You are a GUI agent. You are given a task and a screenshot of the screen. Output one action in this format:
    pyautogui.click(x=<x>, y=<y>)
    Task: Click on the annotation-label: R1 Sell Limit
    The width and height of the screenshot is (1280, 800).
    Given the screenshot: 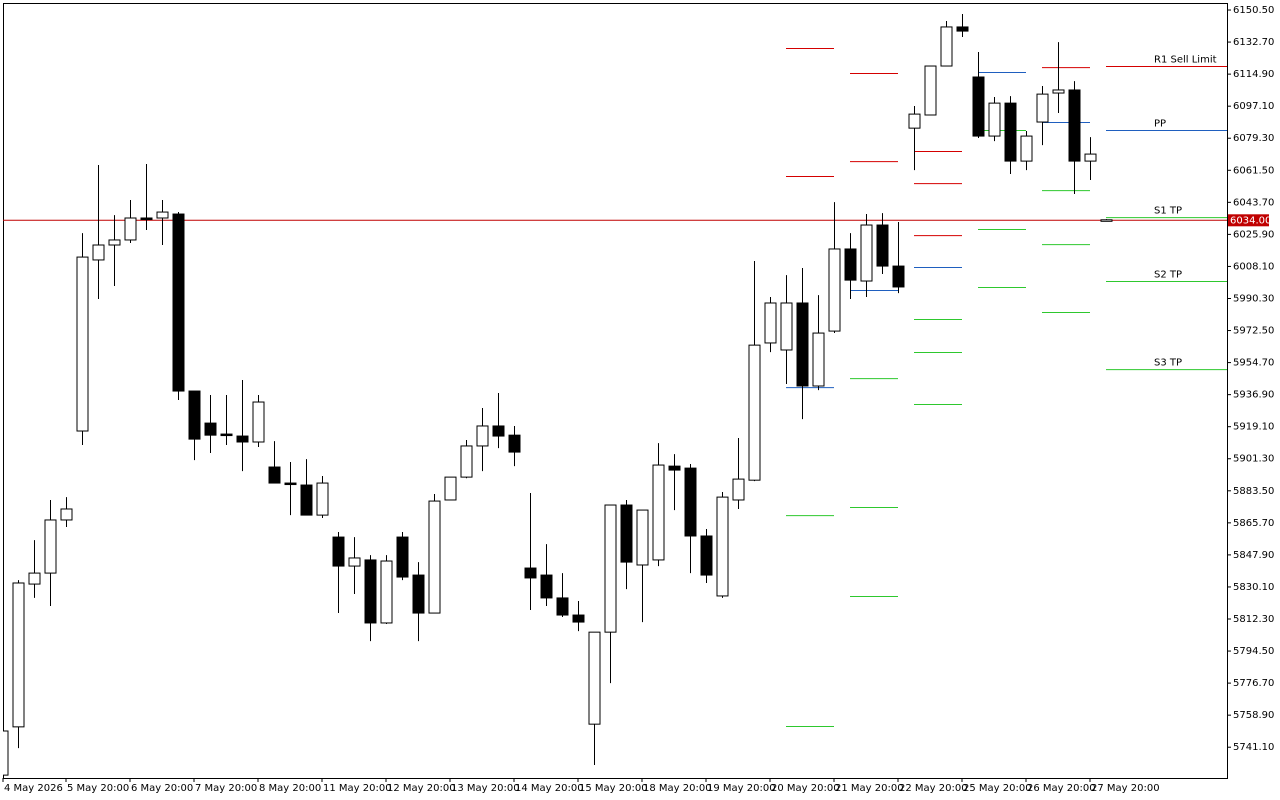 What is the action you would take?
    pyautogui.click(x=1185, y=60)
    